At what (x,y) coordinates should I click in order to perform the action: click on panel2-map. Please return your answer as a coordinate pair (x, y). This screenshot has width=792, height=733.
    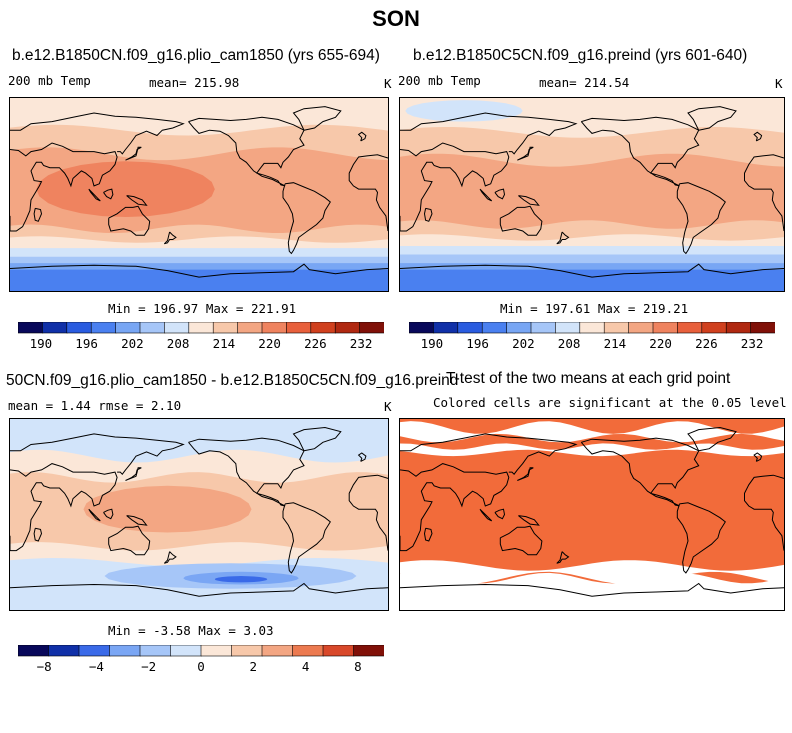
    Looking at the image, I should click on (592, 194).